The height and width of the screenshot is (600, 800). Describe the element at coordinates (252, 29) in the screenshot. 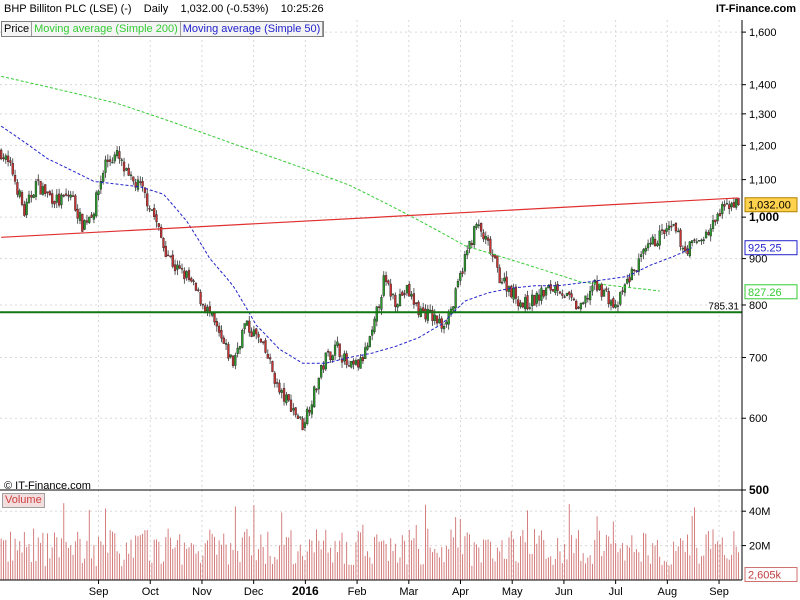

I see `legend-ma50: Moving average (Simple 50)` at that location.